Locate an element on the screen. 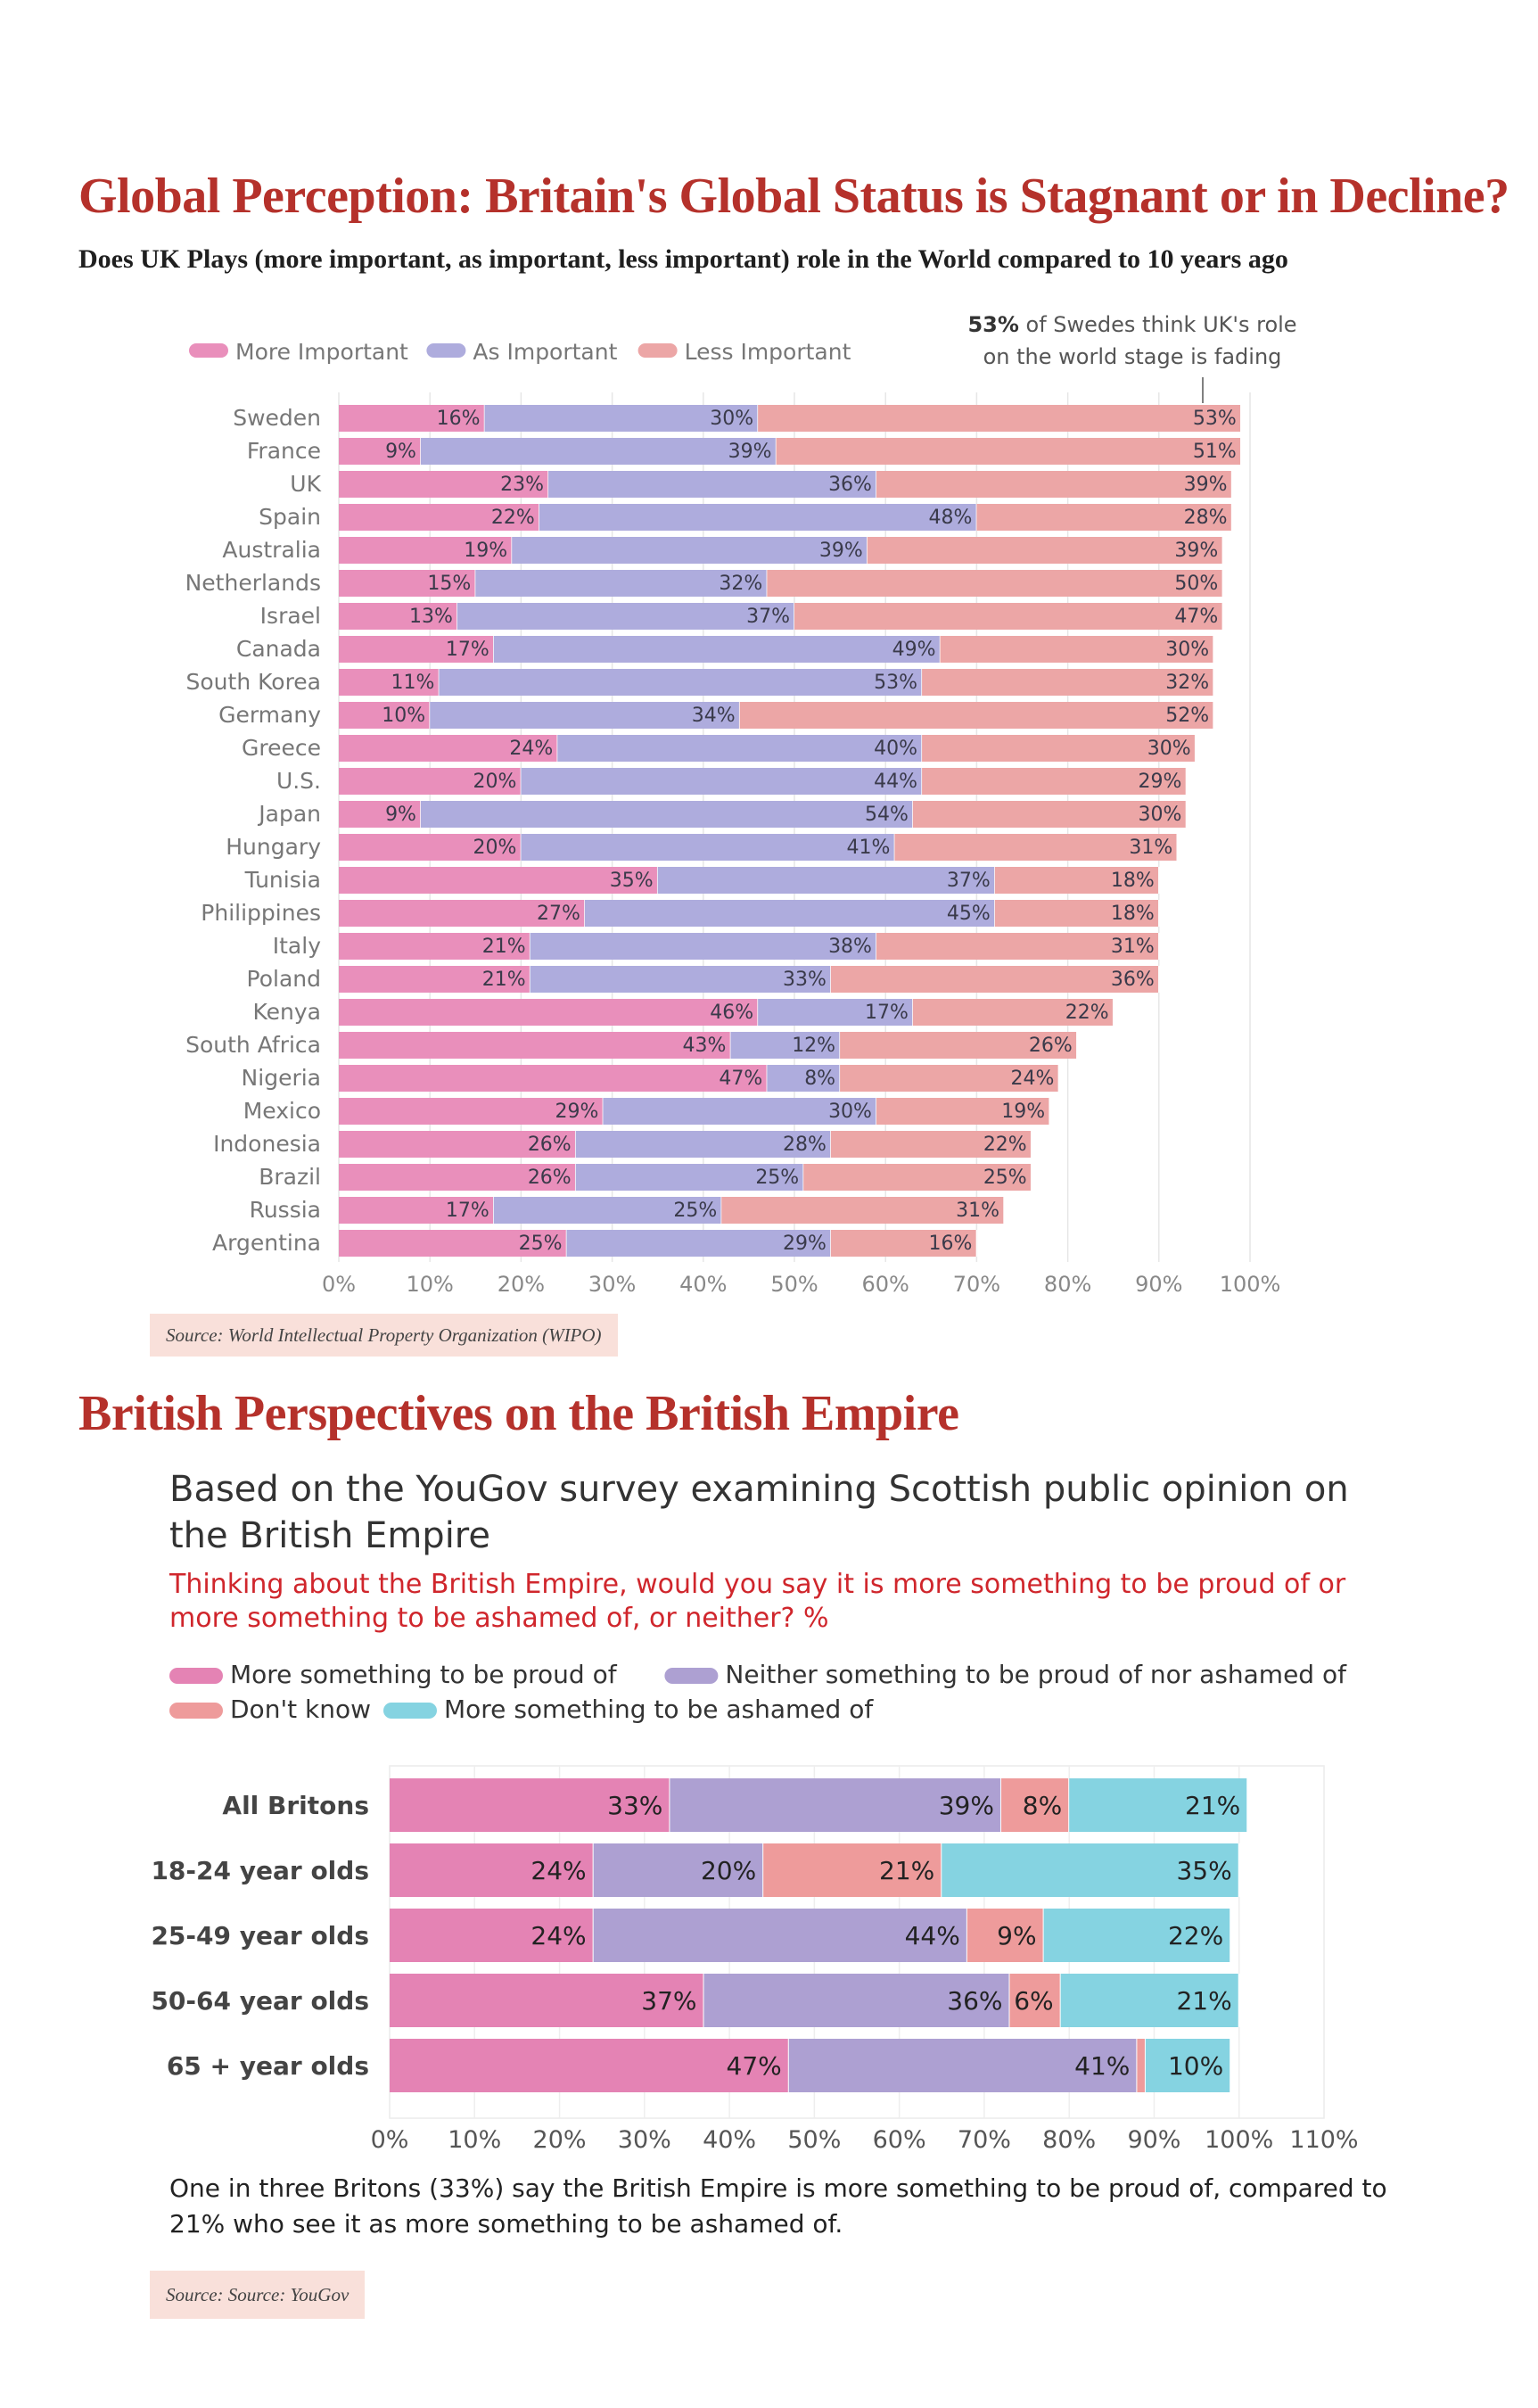 The height and width of the screenshot is (2408, 1538). y-category-label: Germany is located at coordinates (270, 715).